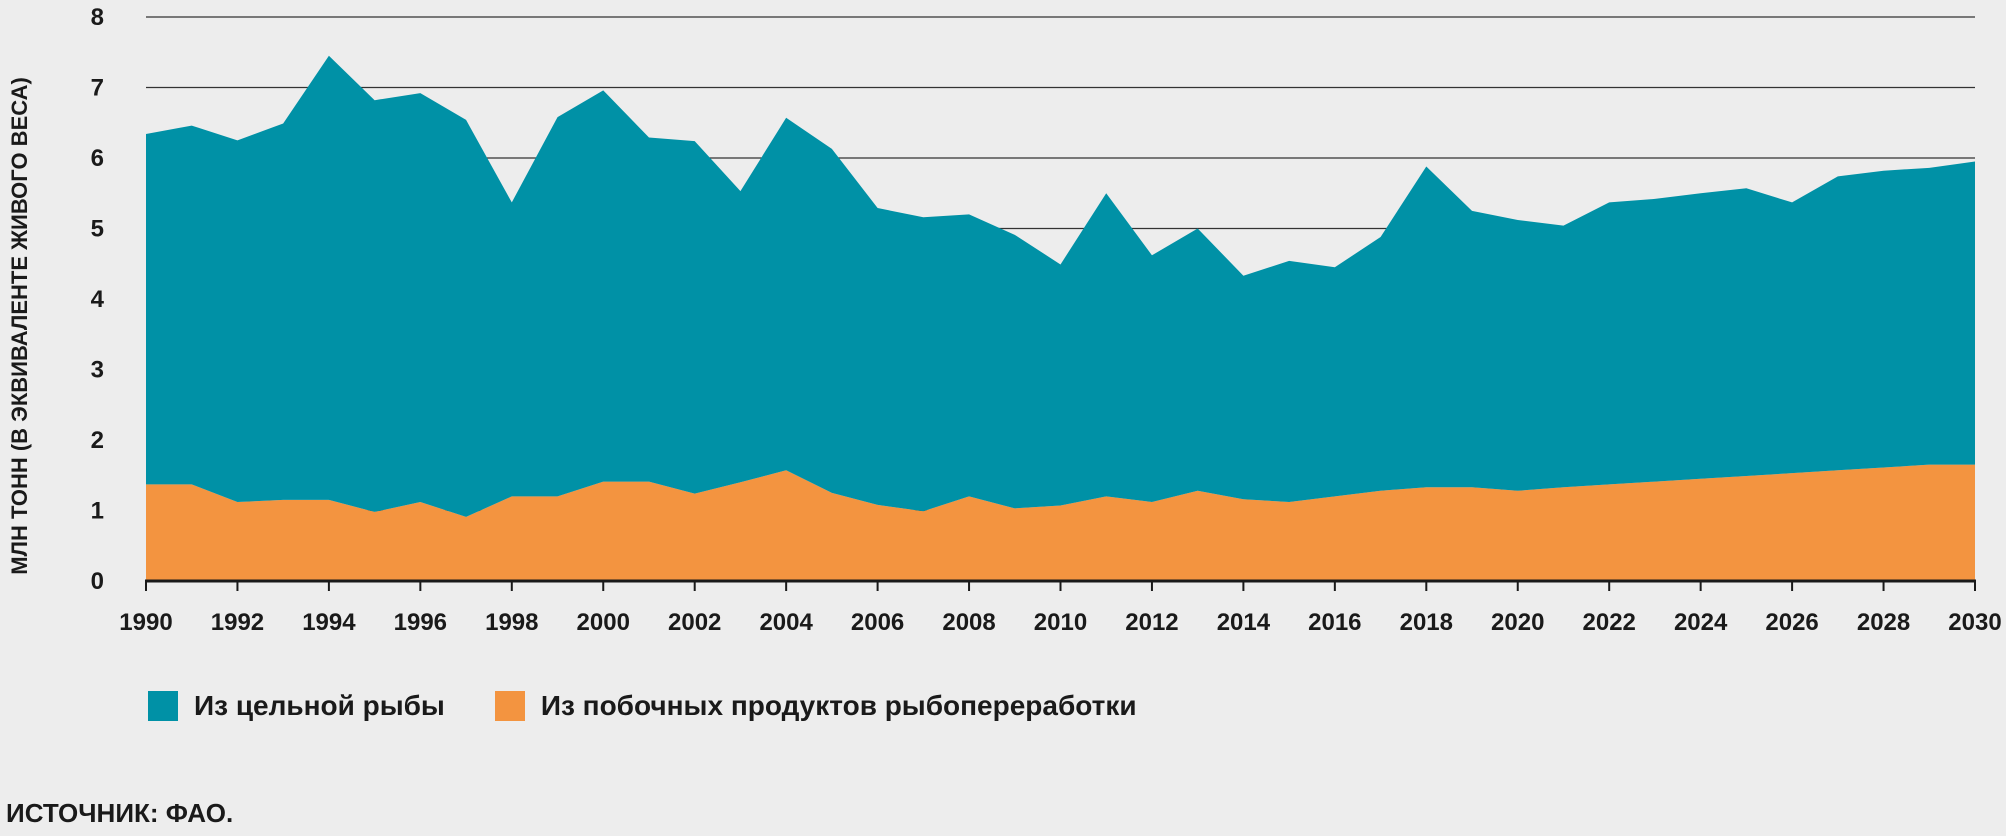 This screenshot has height=836, width=2006. I want to click on y-tick-label-4: 4, so click(98, 299).